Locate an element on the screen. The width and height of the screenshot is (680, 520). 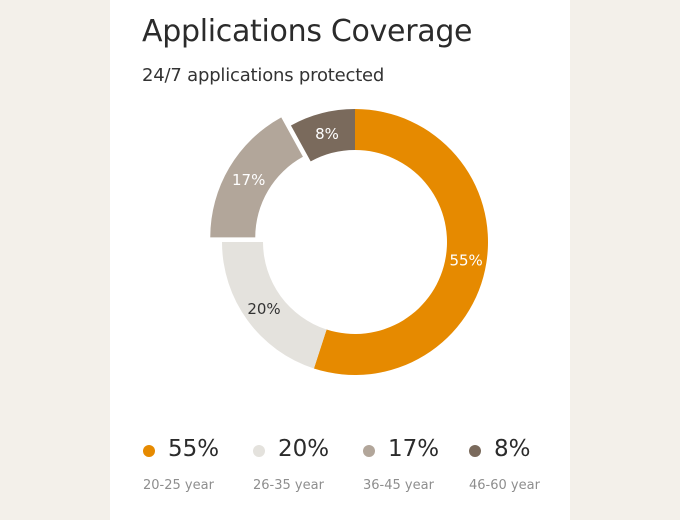
segment-label: 8% is located at coordinates (327, 134).